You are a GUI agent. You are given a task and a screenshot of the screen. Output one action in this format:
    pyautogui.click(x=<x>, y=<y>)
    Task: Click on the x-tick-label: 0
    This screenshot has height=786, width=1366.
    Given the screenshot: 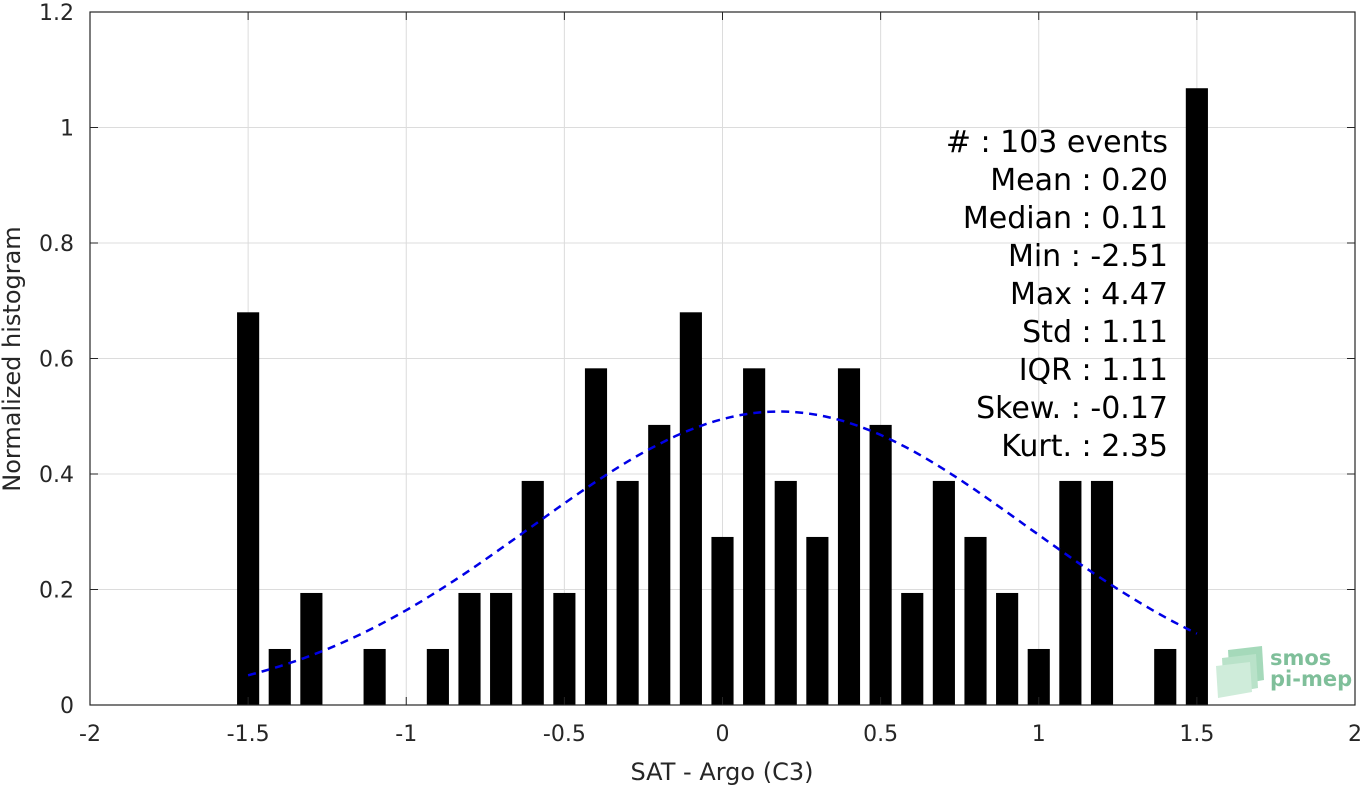 What is the action you would take?
    pyautogui.click(x=723, y=734)
    